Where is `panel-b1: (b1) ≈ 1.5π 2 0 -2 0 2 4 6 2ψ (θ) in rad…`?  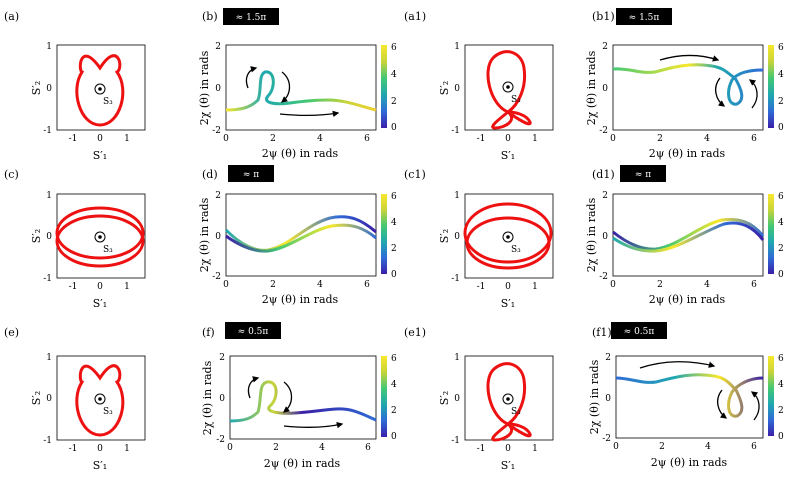 panel-b1: (b1) ≈ 1.5π 2 0 -2 0 2 4 6 2ψ (θ) in rad… is located at coordinates (684, 84).